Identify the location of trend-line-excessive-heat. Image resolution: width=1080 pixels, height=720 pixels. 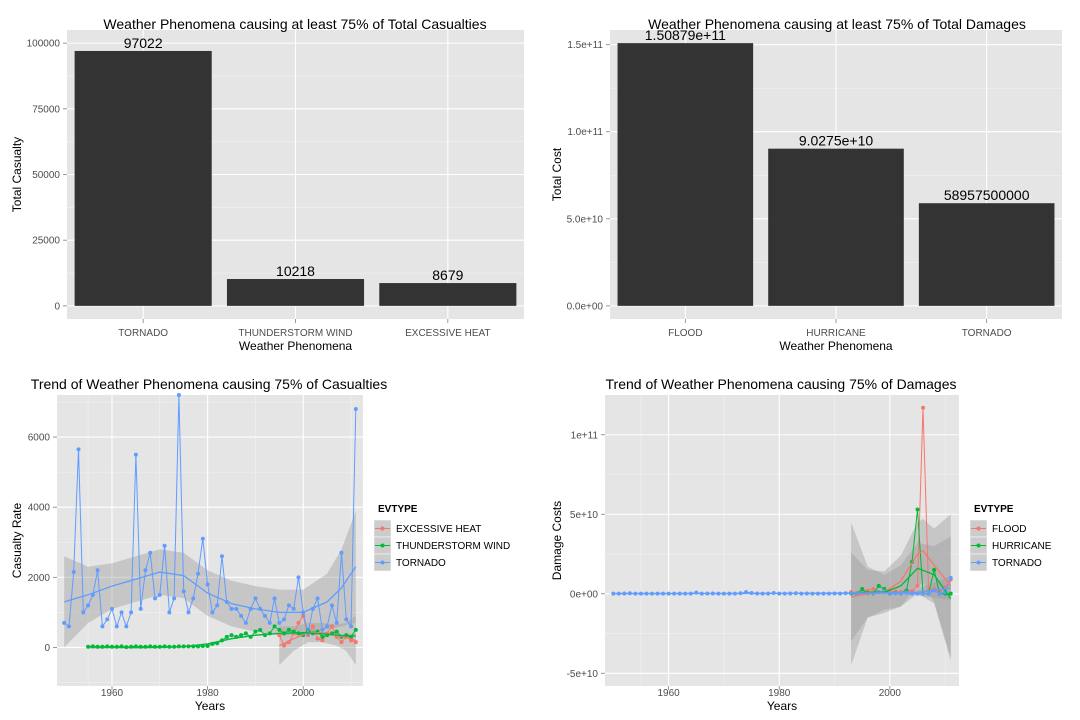
(317, 639).